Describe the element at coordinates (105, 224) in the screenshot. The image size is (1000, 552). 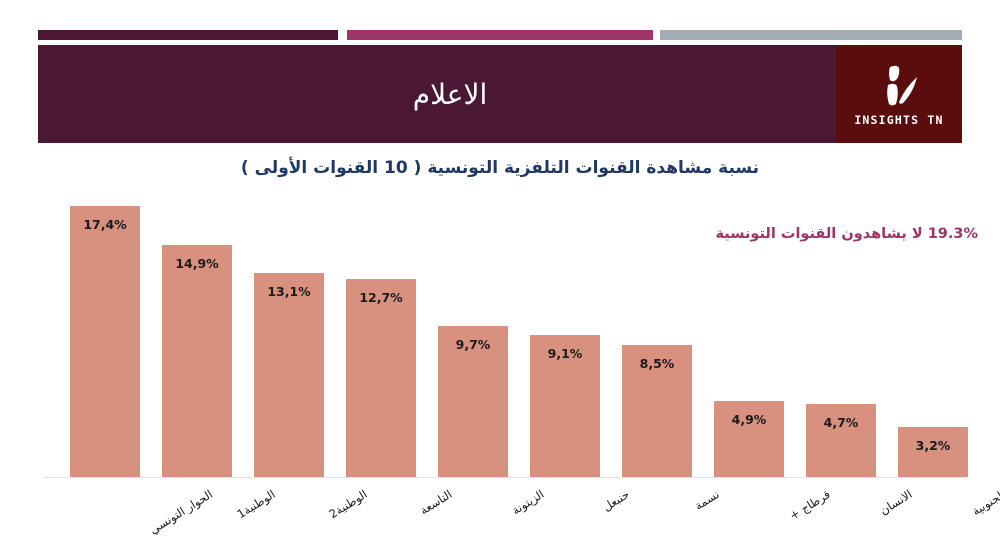
I see `bar-value-label: 17,4%` at that location.